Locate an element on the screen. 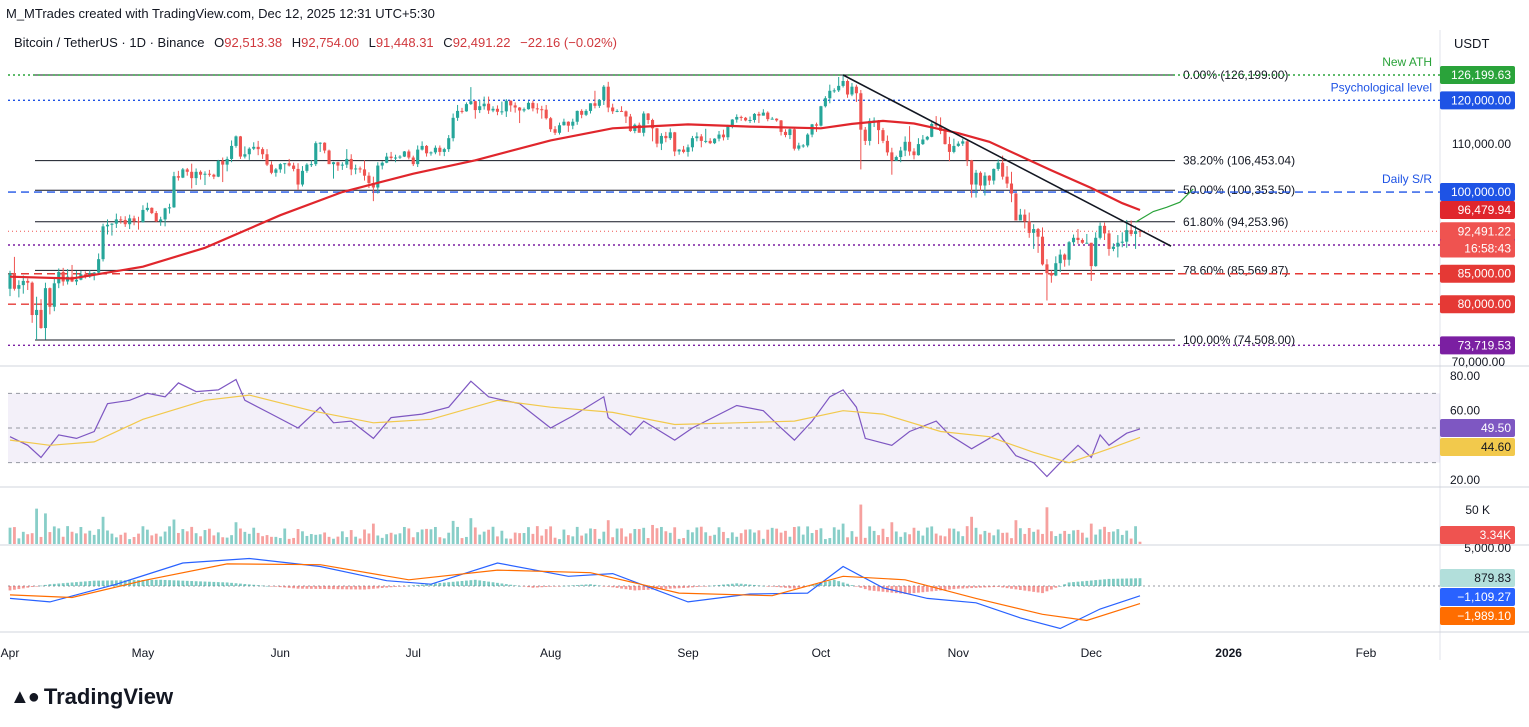  high-label: H is located at coordinates (296, 42).